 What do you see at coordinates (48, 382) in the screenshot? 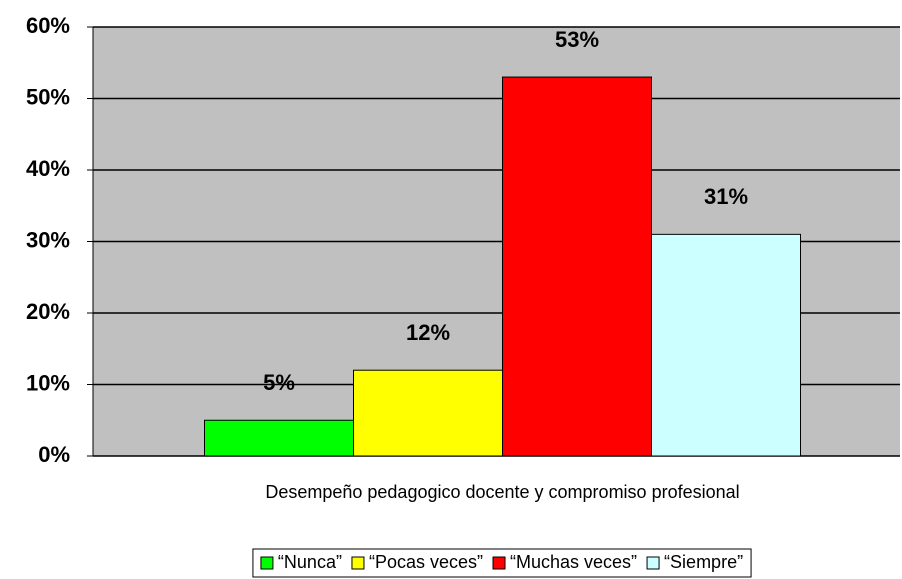
I see `y-tick-label: 10%` at bounding box center [48, 382].